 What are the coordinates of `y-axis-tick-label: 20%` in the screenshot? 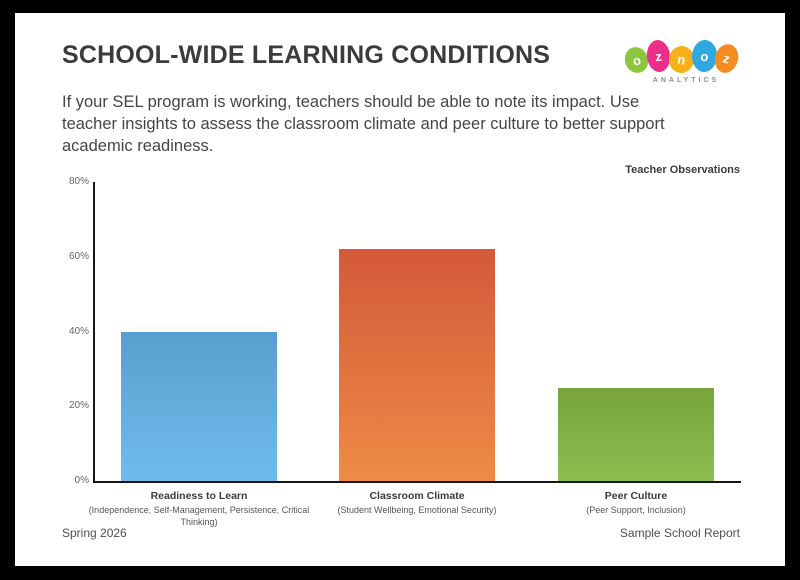 It's located at (78, 406).